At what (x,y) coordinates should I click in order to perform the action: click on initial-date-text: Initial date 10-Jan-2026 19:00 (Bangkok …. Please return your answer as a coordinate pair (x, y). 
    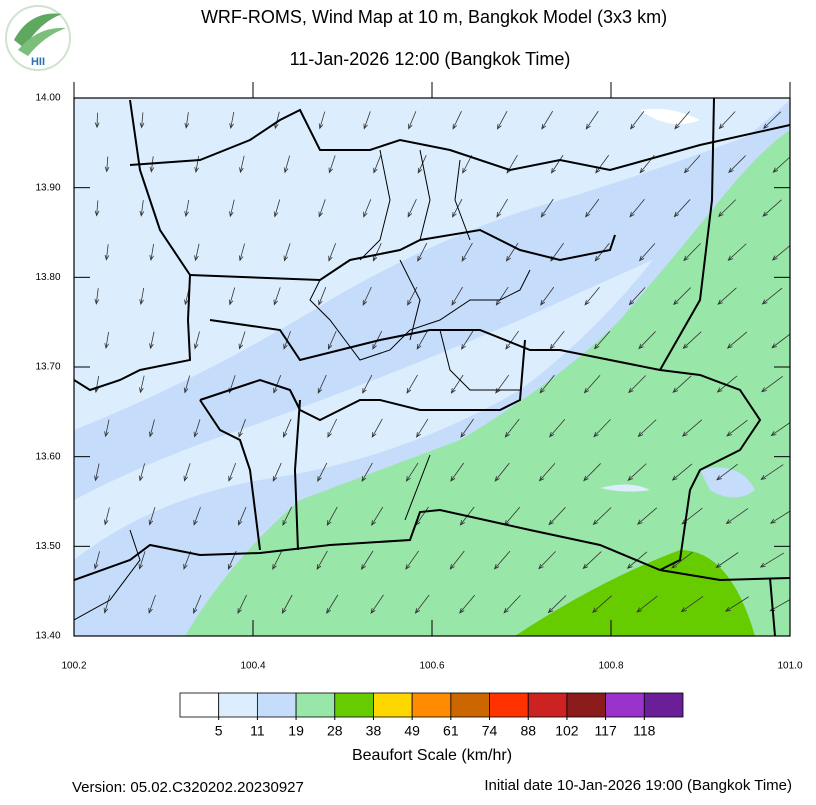
    Looking at the image, I should click on (638, 785).